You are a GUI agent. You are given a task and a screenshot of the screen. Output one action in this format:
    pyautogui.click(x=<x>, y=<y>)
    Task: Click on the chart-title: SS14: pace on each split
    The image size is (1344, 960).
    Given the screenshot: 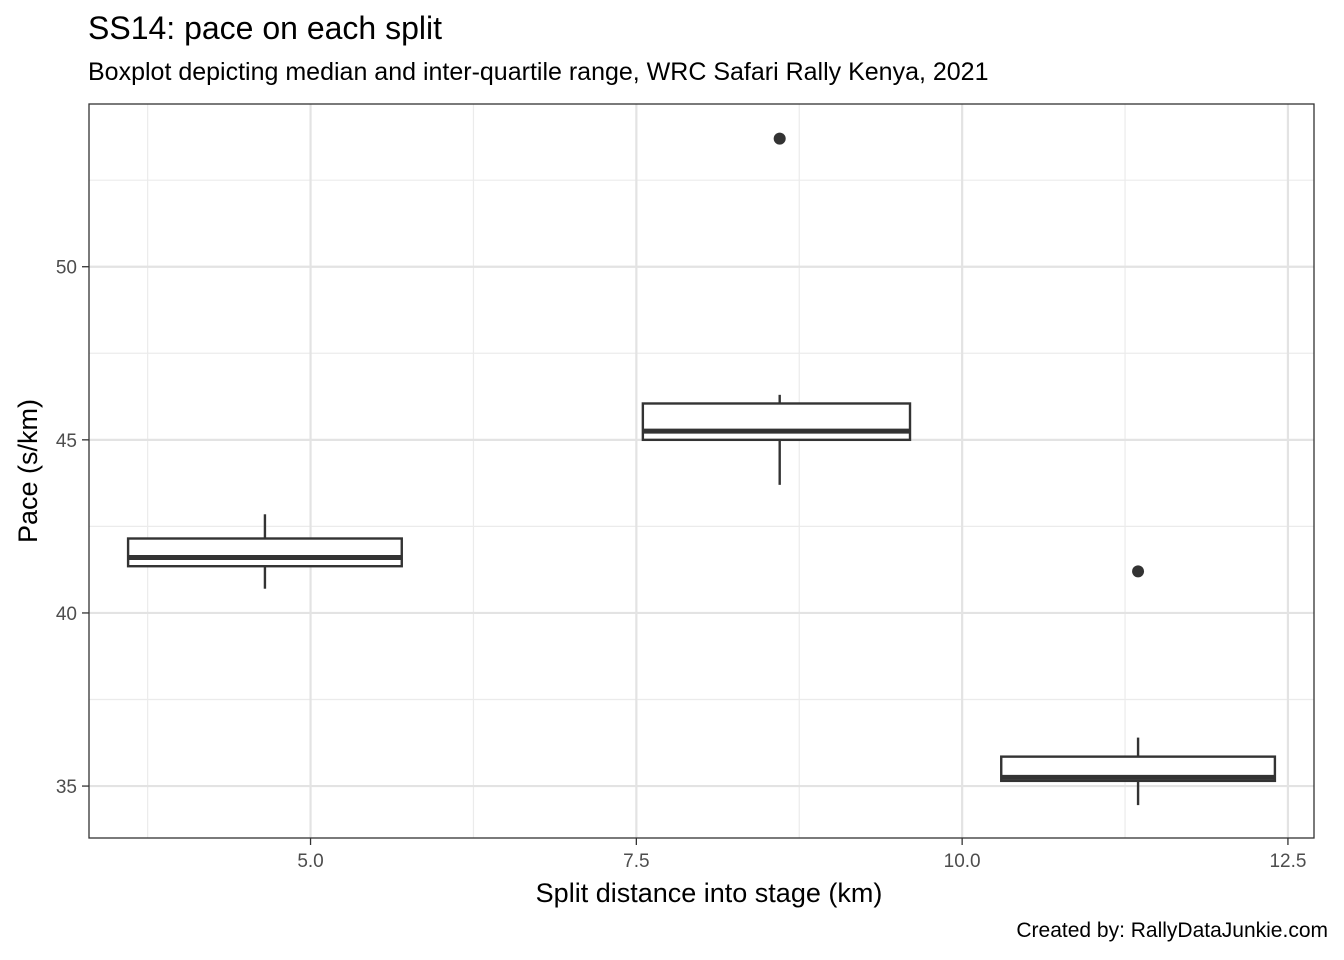 What is the action you would take?
    pyautogui.click(x=265, y=28)
    